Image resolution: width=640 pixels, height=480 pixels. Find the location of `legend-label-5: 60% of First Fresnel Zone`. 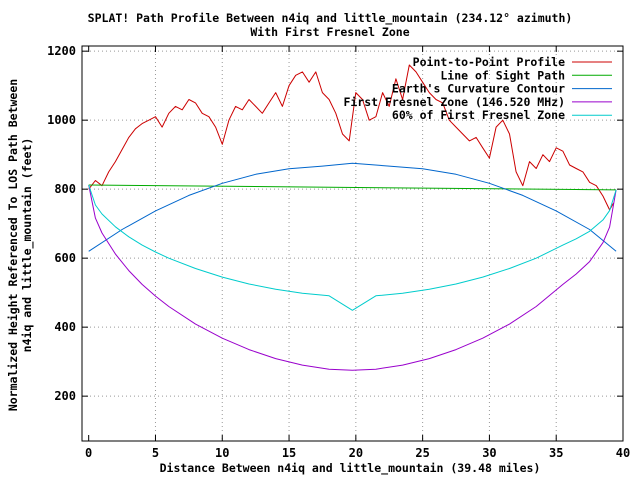

legend-label-5: 60% of First Fresnel Zone is located at coordinates (478, 115).